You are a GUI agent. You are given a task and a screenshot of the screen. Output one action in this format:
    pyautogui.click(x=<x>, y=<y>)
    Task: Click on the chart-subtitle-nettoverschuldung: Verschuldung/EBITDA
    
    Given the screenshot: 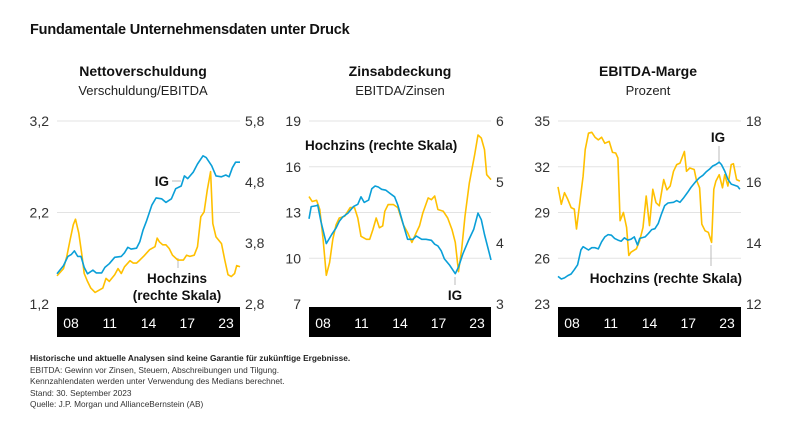 What is the action you would take?
    pyautogui.click(x=143, y=90)
    